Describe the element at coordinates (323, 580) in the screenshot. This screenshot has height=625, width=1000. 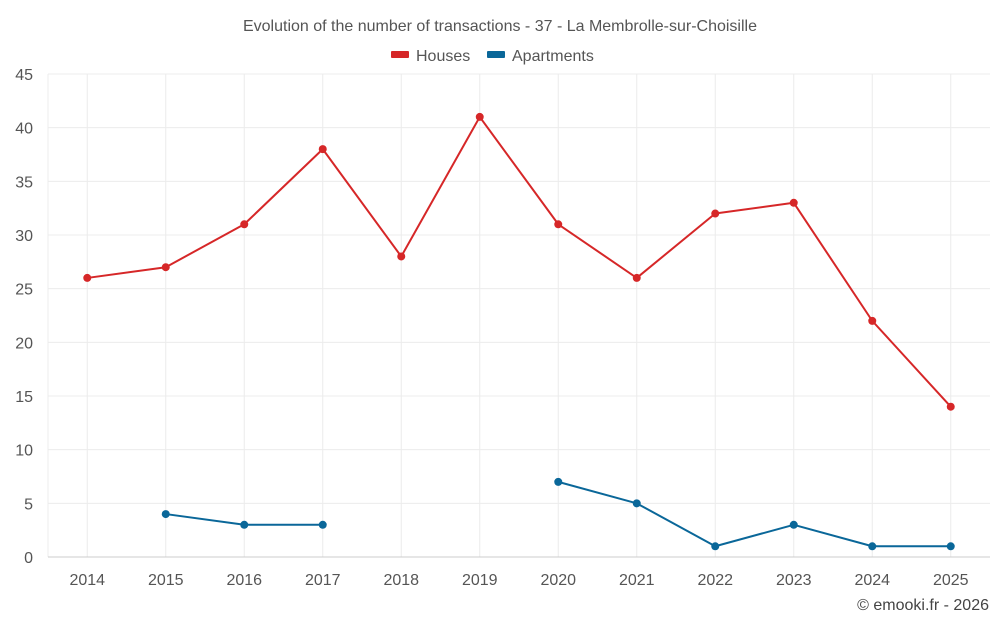
I see `x-tick-label: 2017` at that location.